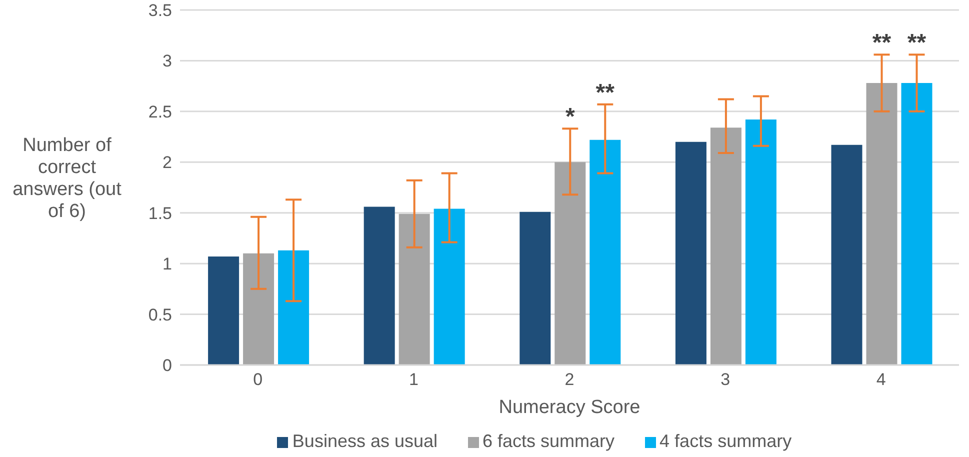 Image resolution: width=969 pixels, height=457 pixels. Describe the element at coordinates (881, 380) in the screenshot. I see `x-tick-label: 4` at that location.